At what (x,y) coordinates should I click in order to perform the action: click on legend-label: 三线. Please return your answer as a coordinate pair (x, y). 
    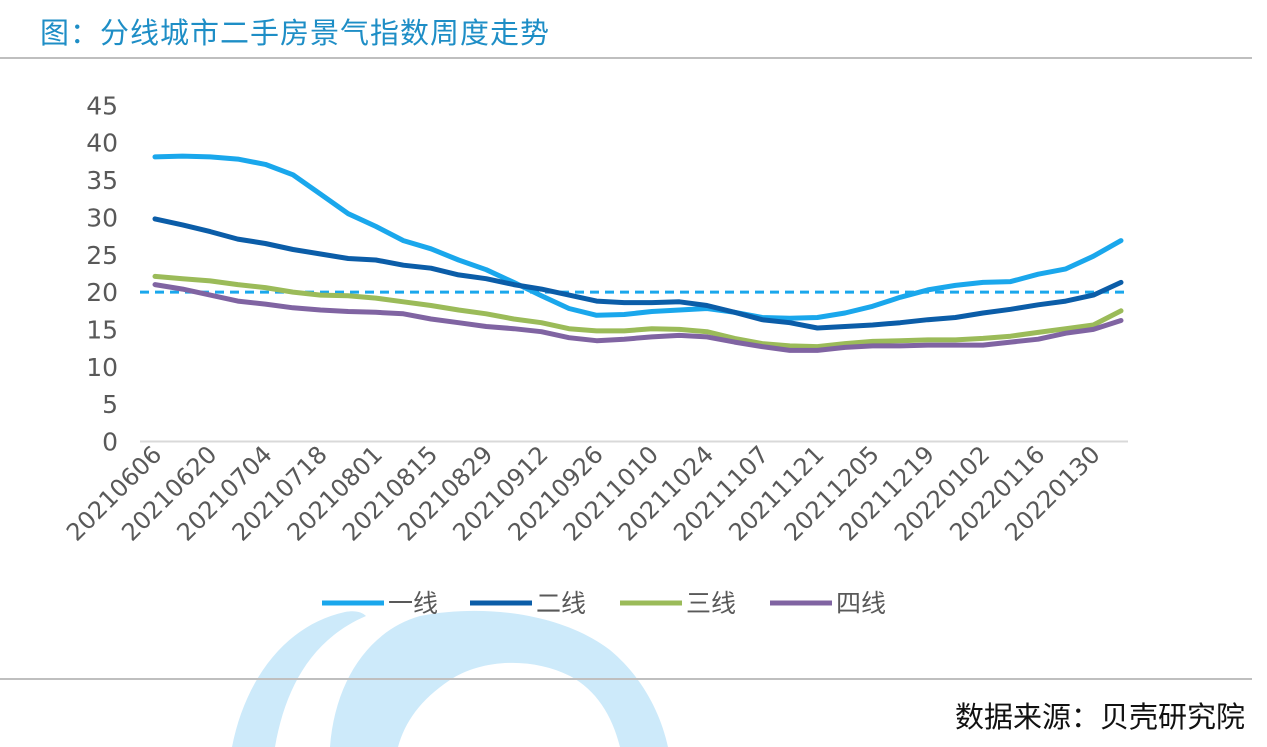
    Looking at the image, I should click on (711, 603).